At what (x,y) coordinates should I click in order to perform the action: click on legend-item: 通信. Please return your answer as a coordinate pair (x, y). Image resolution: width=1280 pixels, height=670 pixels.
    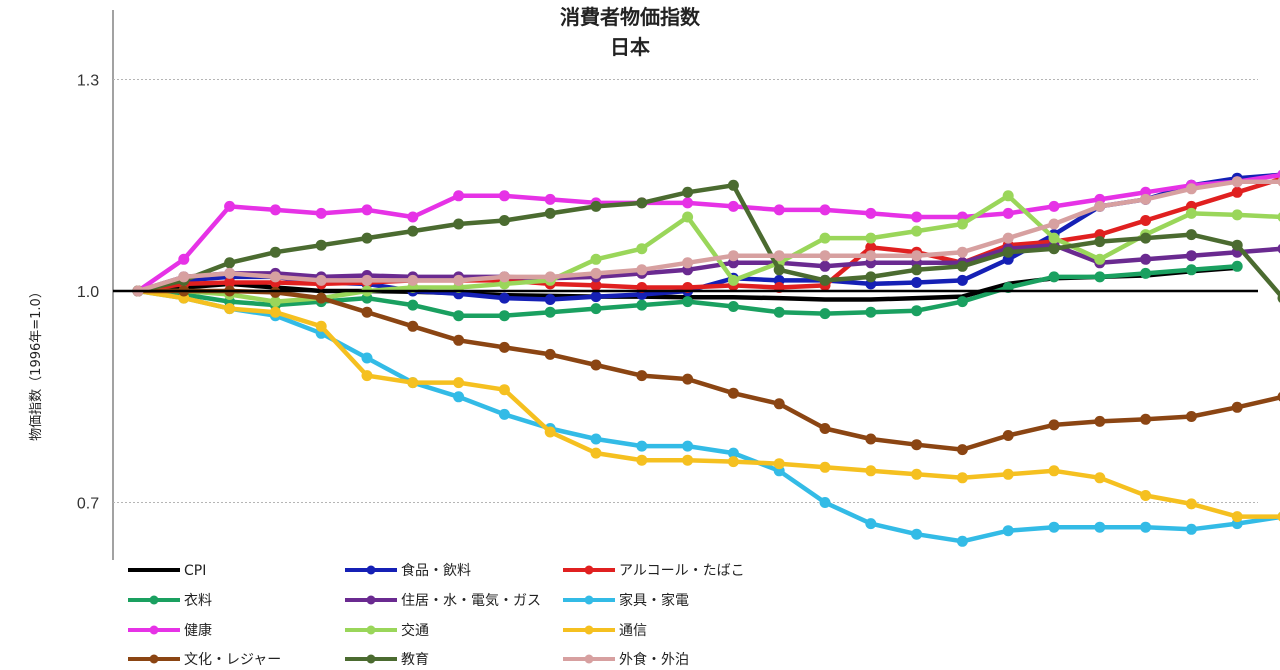
    Looking at the image, I should click on (605, 631).